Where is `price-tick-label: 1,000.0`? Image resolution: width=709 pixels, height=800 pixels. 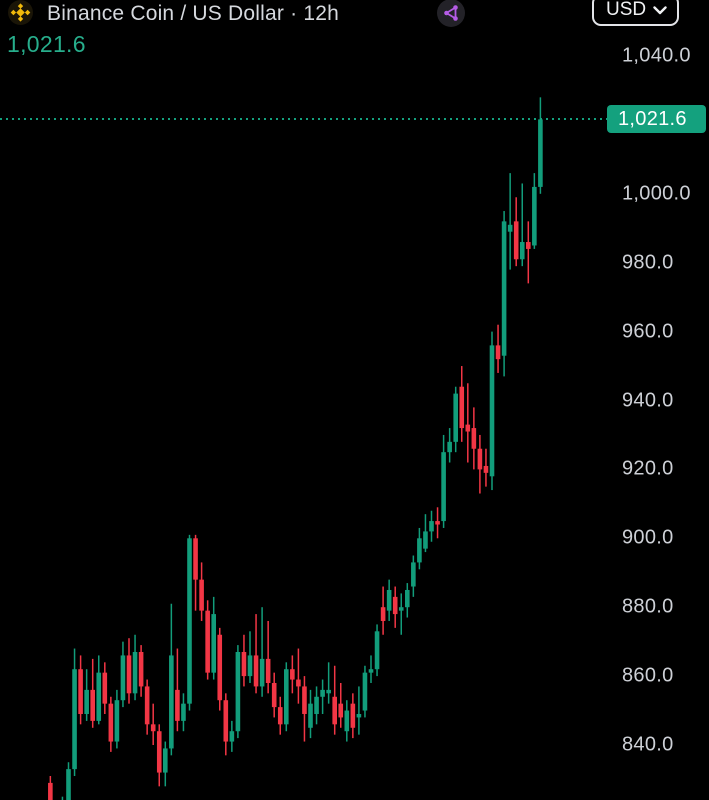 price-tick-label: 1,000.0 is located at coordinates (656, 193).